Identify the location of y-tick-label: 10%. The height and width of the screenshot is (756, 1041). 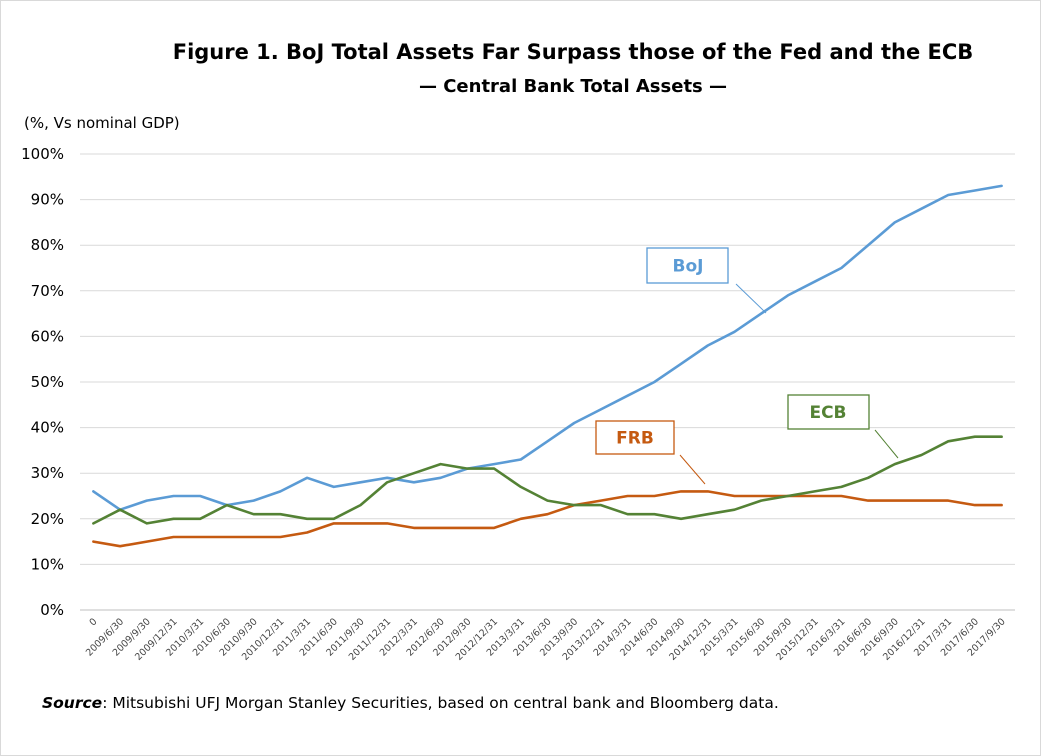
(47, 564).